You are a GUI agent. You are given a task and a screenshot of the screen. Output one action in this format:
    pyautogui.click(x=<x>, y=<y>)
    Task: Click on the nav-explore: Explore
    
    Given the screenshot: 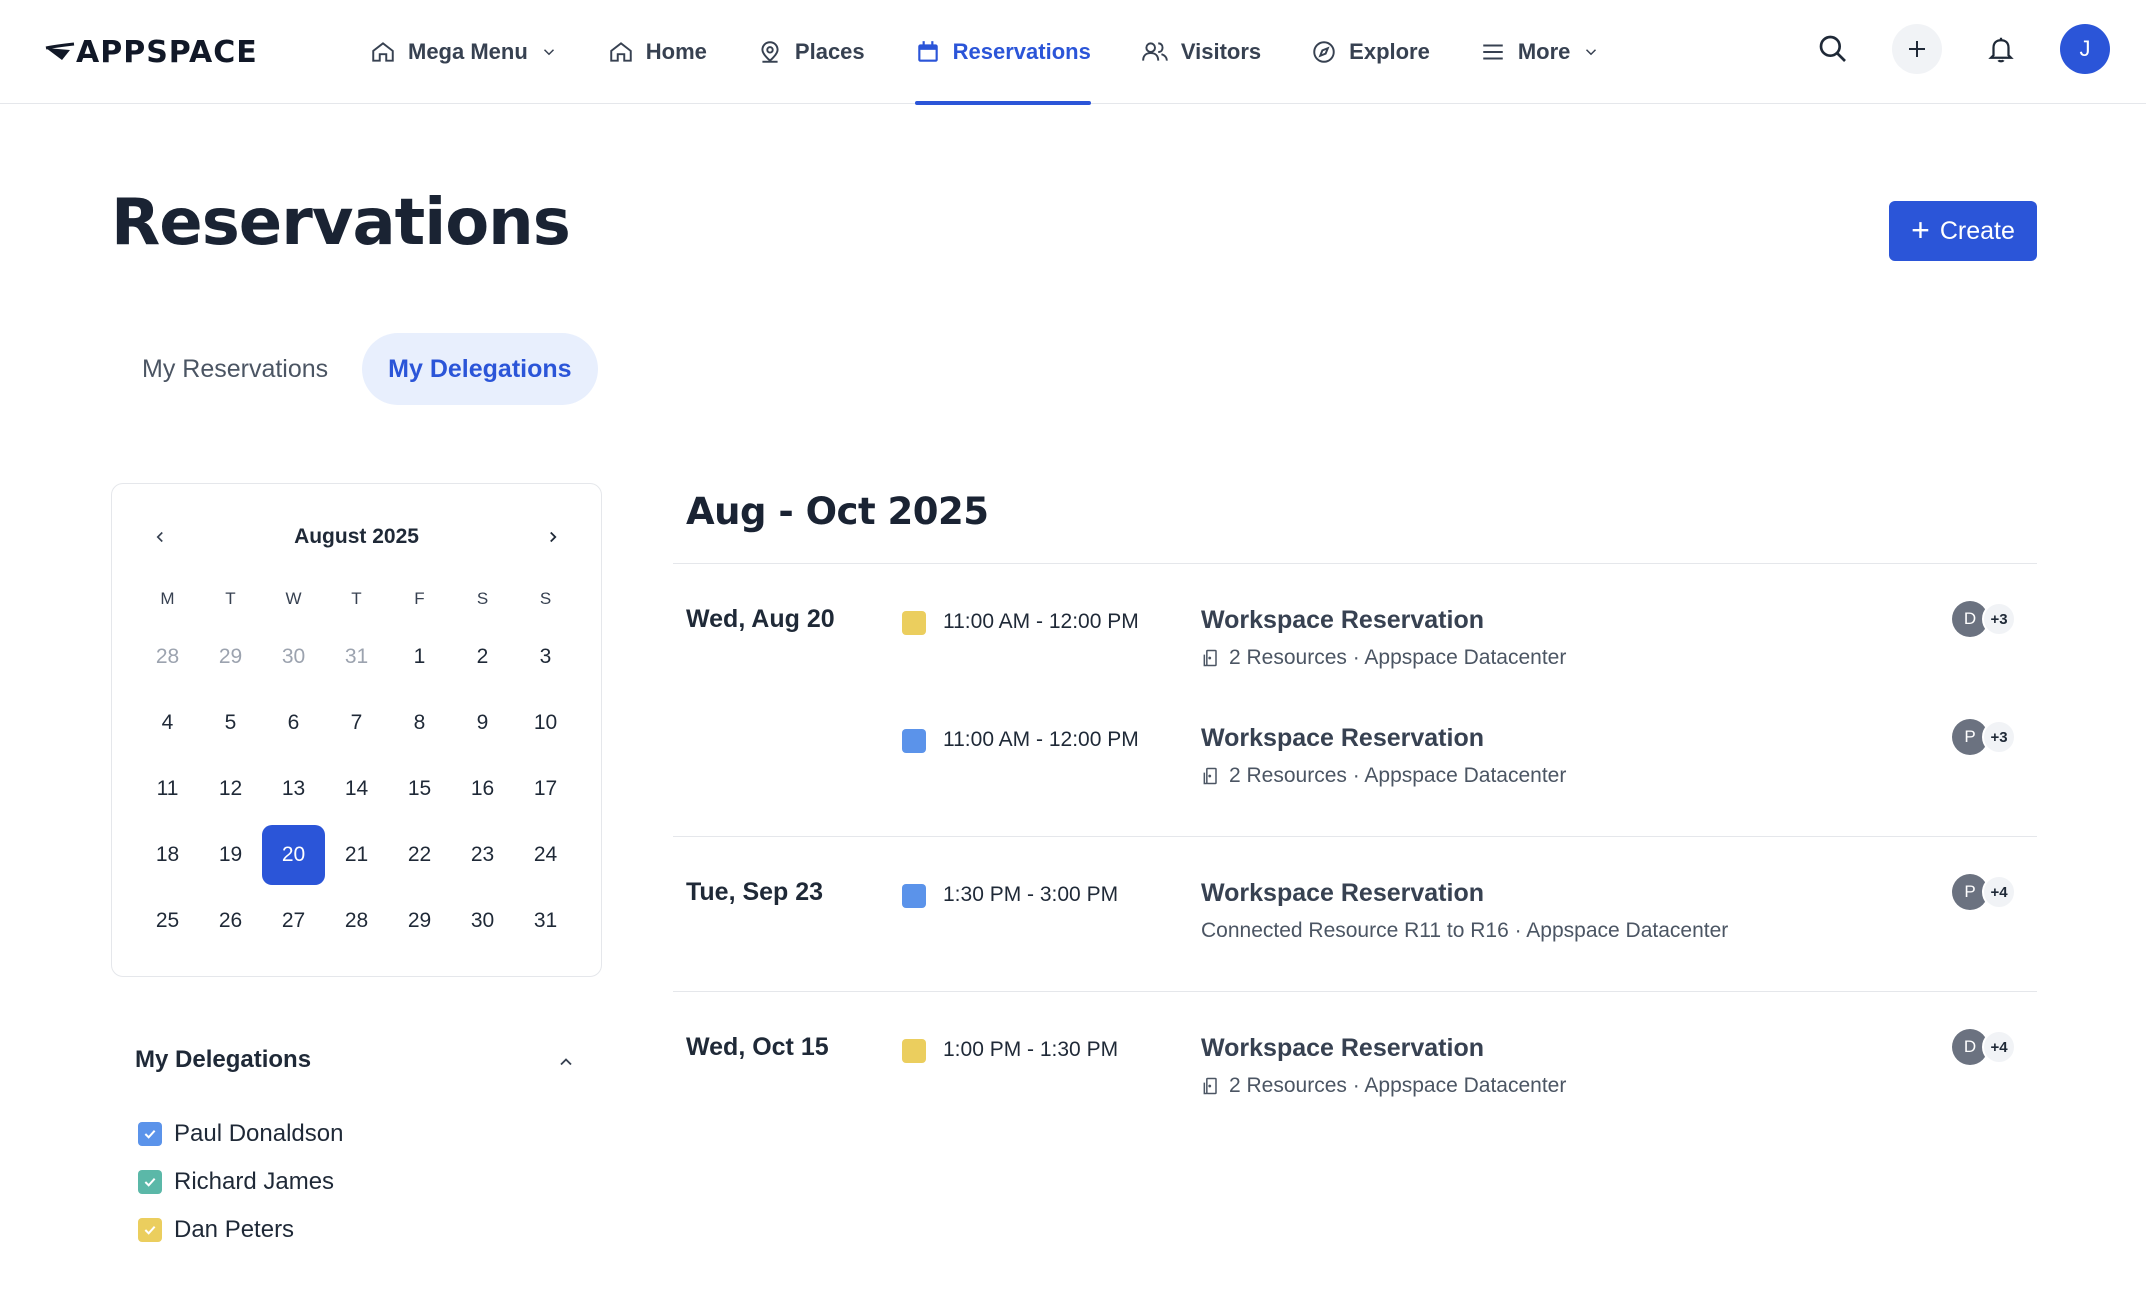 What is the action you would take?
    pyautogui.click(x=1370, y=52)
    